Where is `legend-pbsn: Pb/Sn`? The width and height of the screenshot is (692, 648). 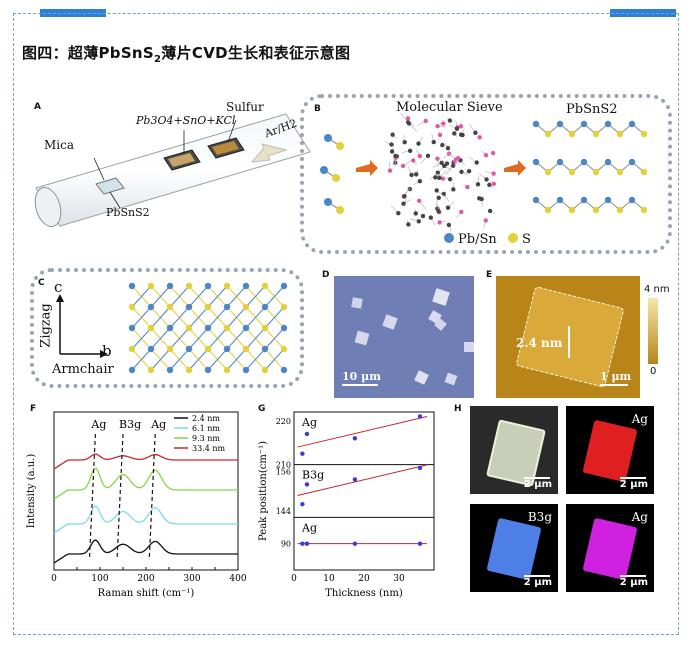
legend-pbsn: Pb/Sn is located at coordinates (470, 239).